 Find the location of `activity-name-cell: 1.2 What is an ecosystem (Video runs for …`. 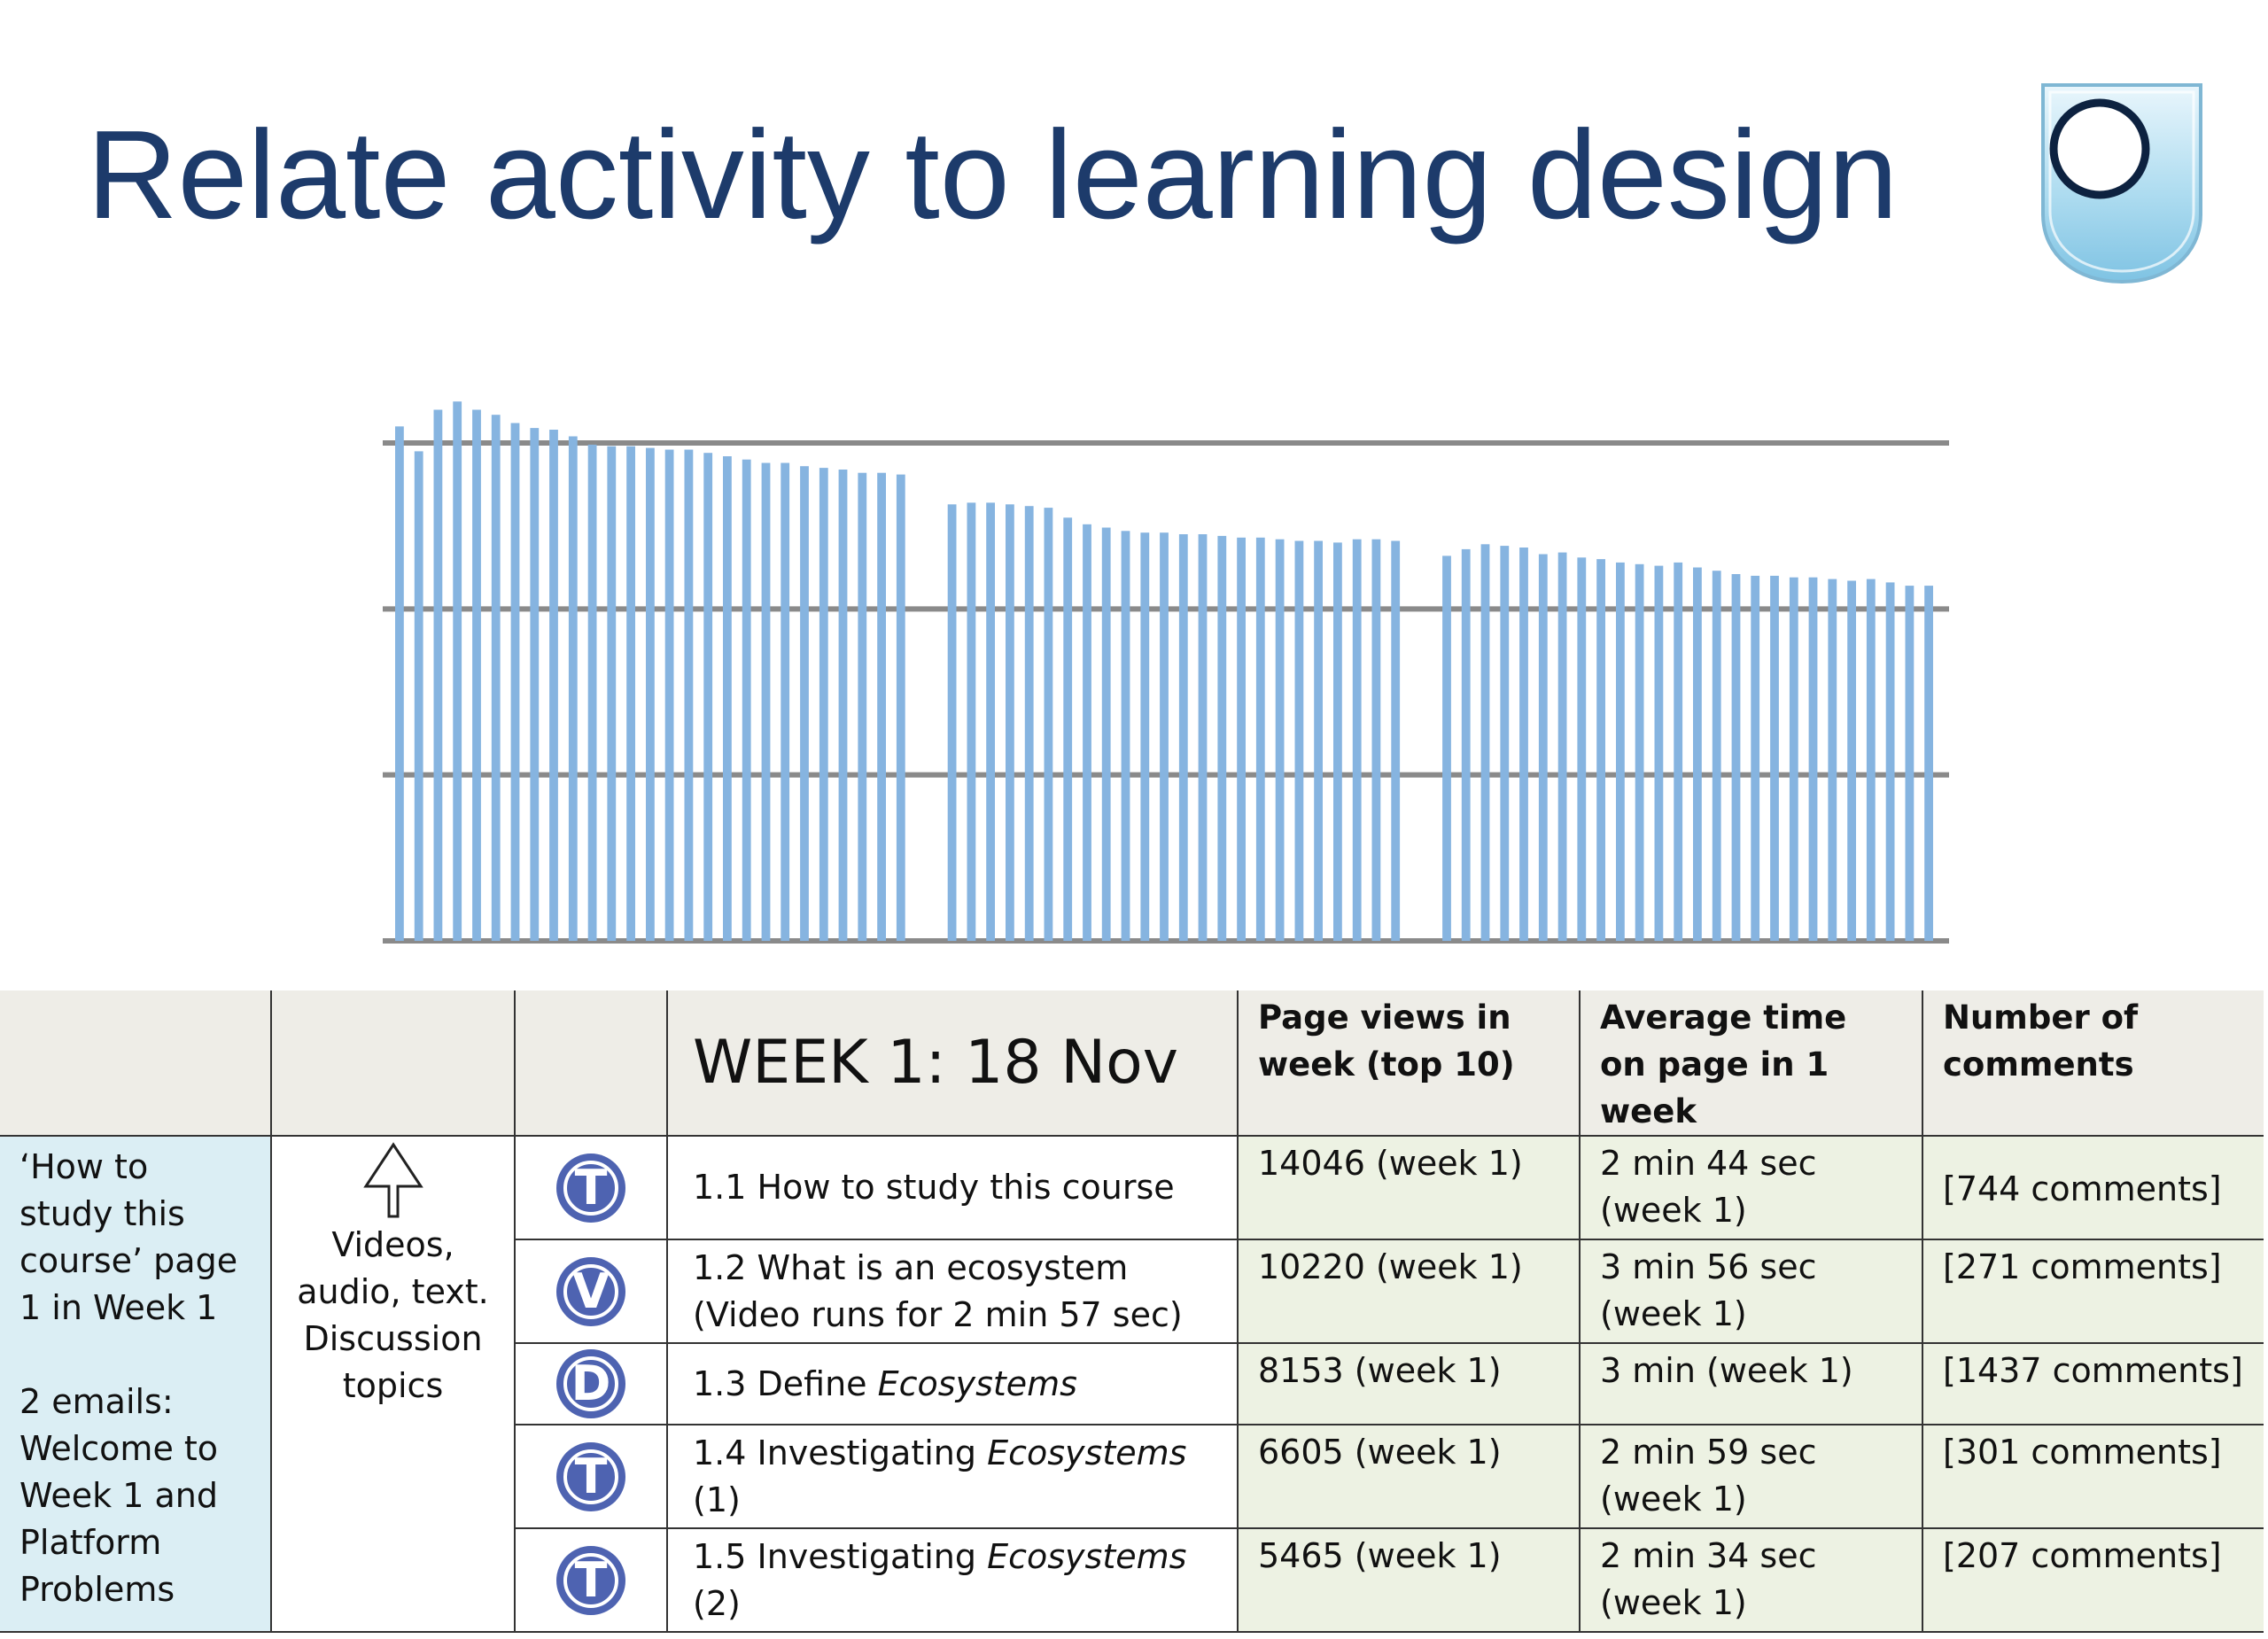

activity-name-cell: 1.2 What is an ecosystem (Video runs for … is located at coordinates (952, 1291).